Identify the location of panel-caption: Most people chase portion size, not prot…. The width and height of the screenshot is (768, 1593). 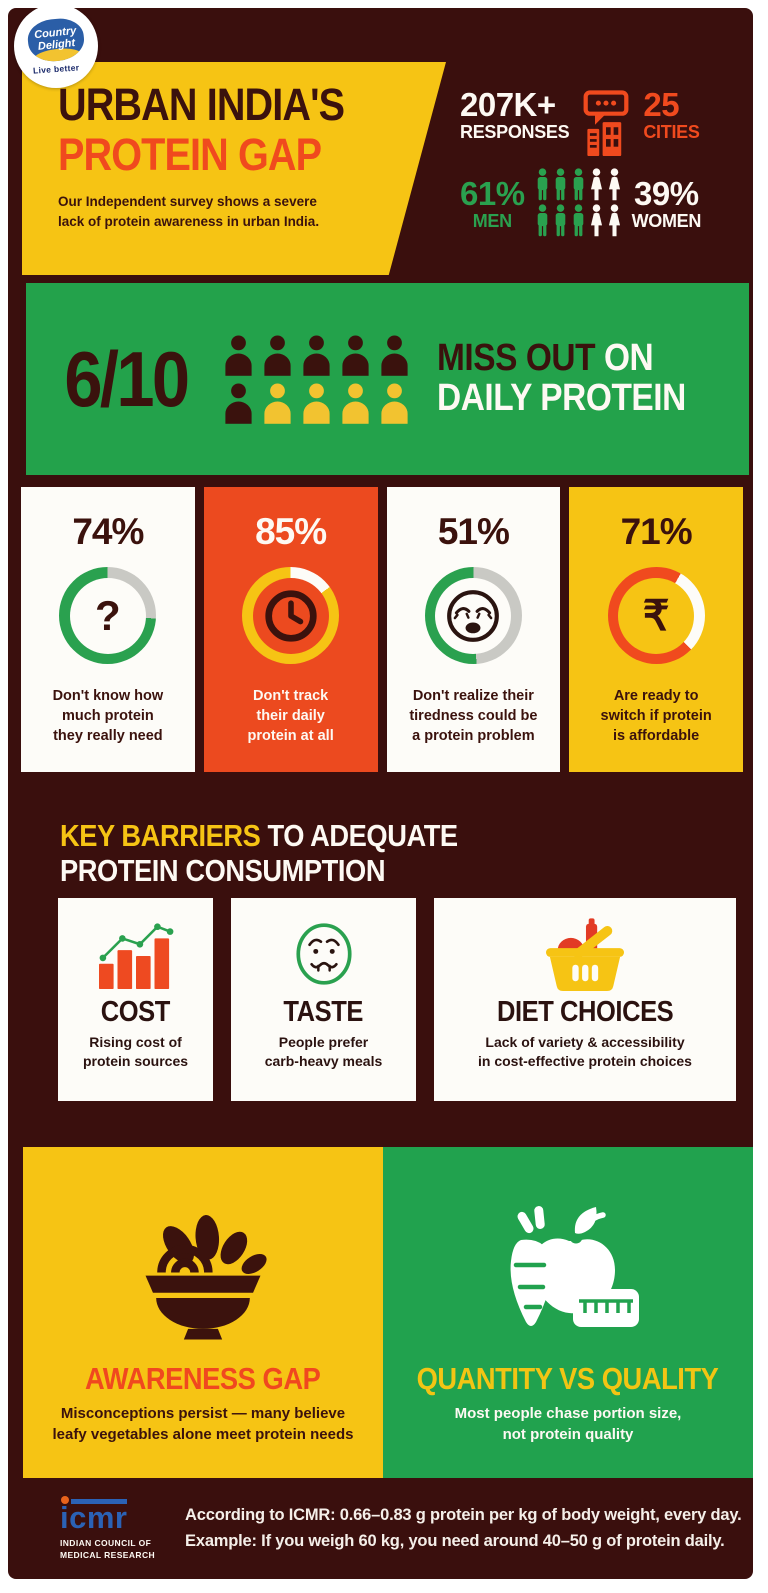
(568, 1424).